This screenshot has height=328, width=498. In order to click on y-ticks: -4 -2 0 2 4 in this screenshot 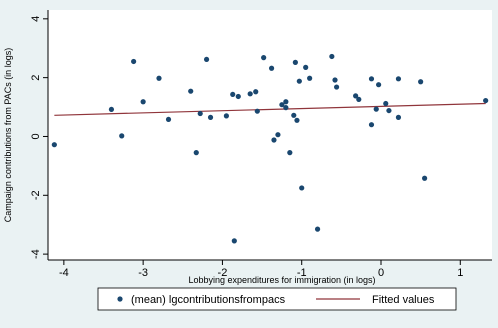, I will do `click(39, 137)`.